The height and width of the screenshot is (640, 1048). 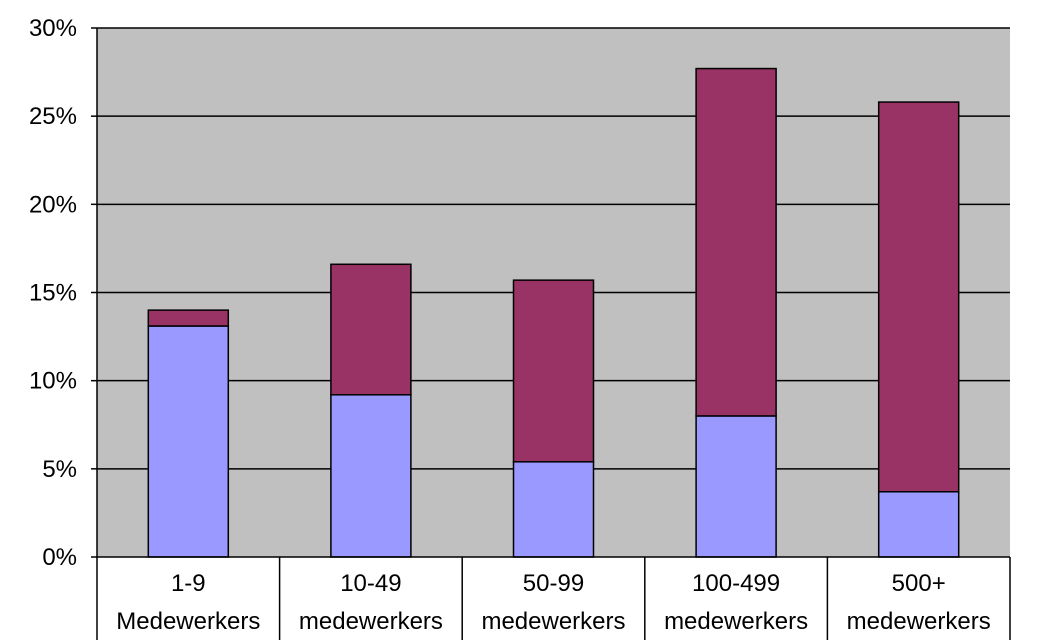 I want to click on y-tick-label: 30%, so click(x=53, y=28).